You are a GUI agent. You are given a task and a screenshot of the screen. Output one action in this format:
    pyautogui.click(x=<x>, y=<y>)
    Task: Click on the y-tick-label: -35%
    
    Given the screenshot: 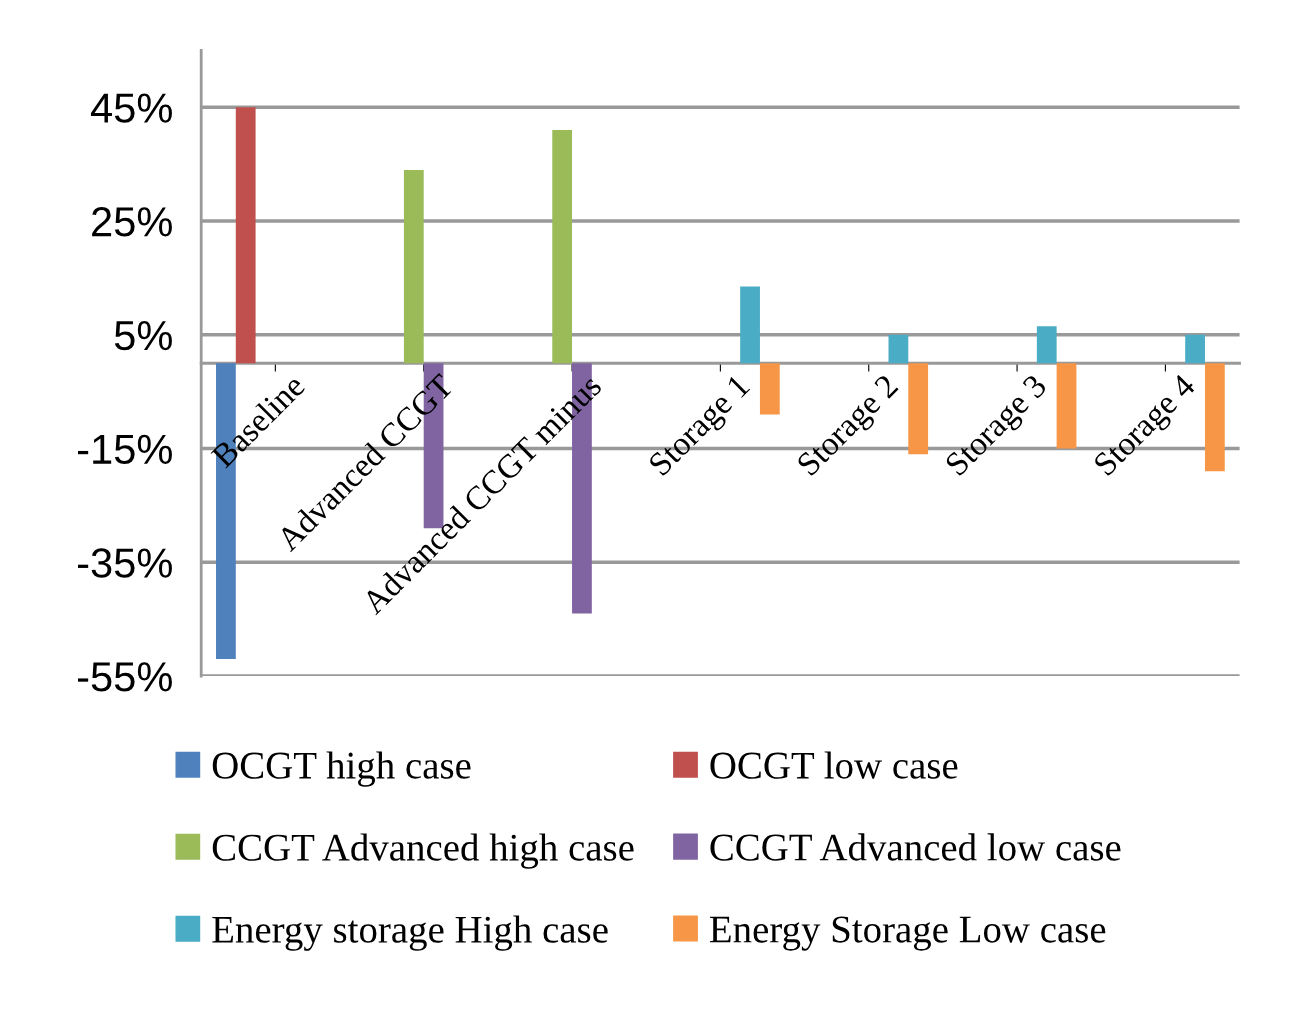 What is the action you would take?
    pyautogui.click(x=125, y=563)
    